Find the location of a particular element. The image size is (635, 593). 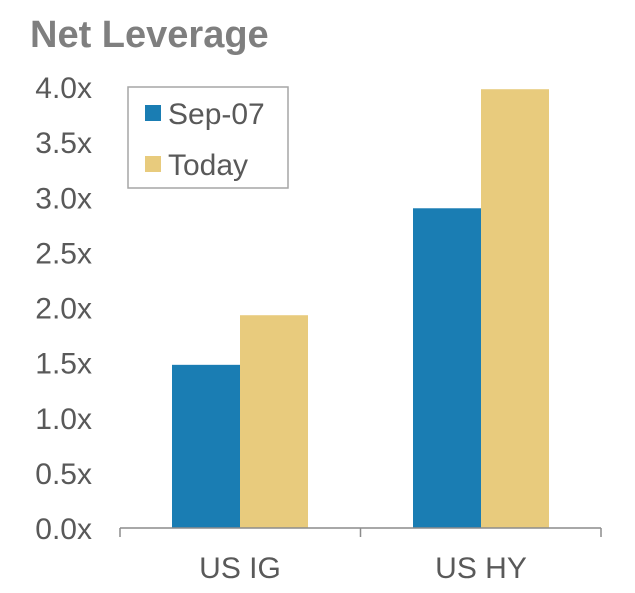

legend-label: Sep-07 is located at coordinates (216, 114).